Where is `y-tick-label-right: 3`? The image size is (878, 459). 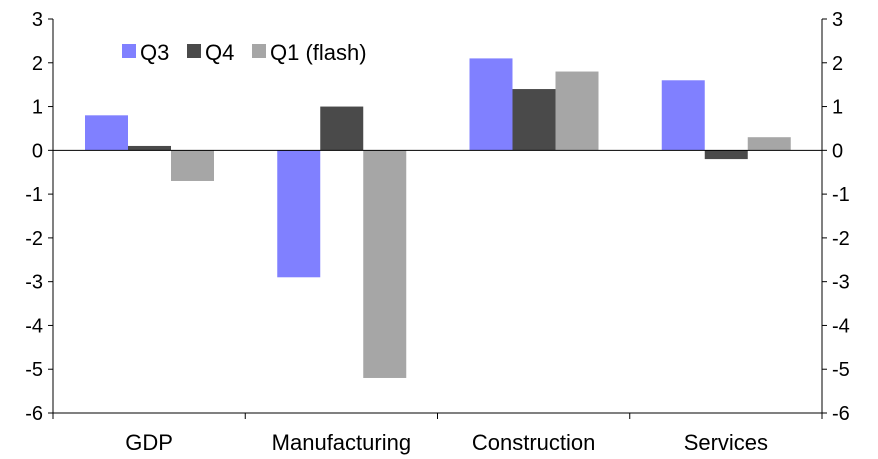 y-tick-label-right: 3 is located at coordinates (837, 20).